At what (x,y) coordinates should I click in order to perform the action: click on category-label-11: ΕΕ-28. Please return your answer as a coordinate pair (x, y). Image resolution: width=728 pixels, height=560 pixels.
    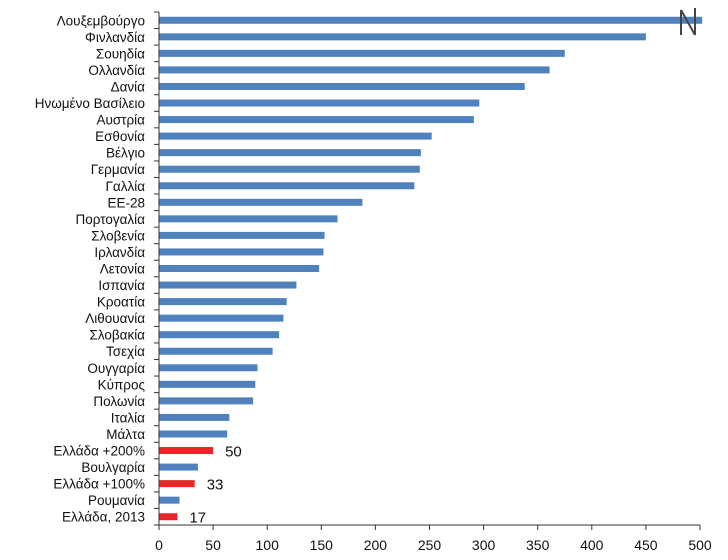
    Looking at the image, I should click on (126, 202).